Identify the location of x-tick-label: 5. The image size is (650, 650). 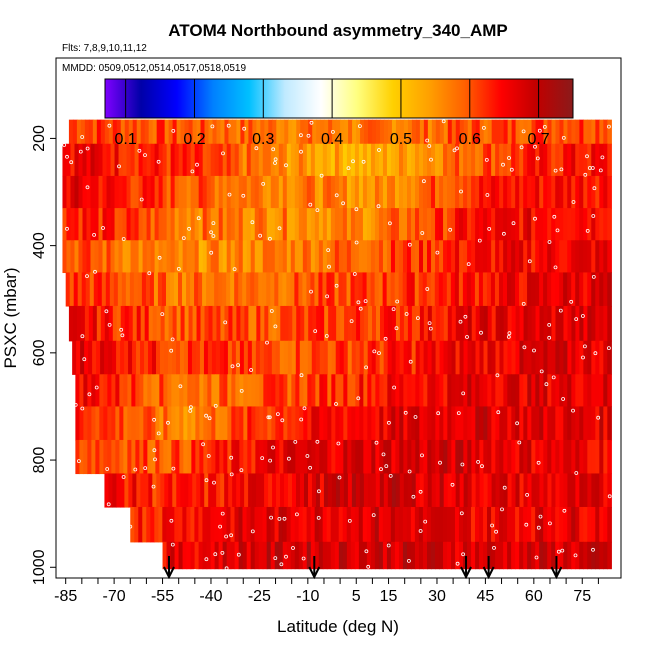
(356, 596).